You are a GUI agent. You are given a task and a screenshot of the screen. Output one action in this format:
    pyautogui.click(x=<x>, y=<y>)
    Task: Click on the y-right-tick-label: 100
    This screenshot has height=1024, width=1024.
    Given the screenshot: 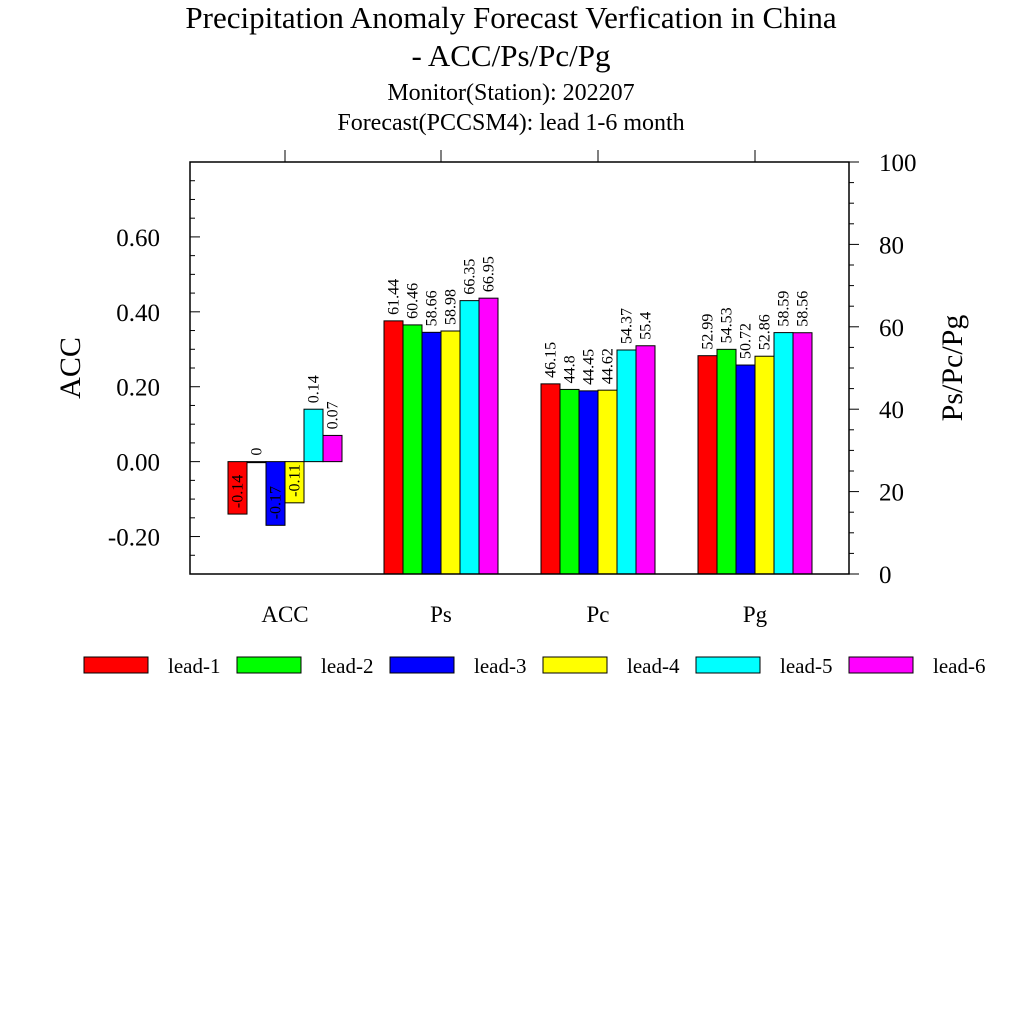 What is the action you would take?
    pyautogui.click(x=898, y=163)
    